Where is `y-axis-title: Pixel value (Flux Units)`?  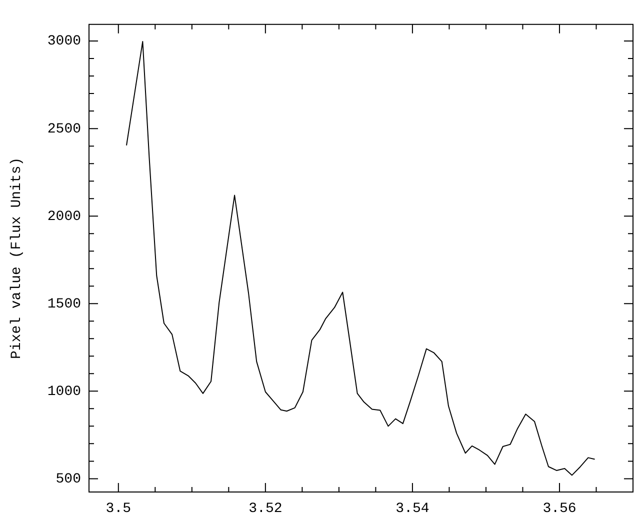 y-axis-title: Pixel value (Flux Units) is located at coordinates (17, 258).